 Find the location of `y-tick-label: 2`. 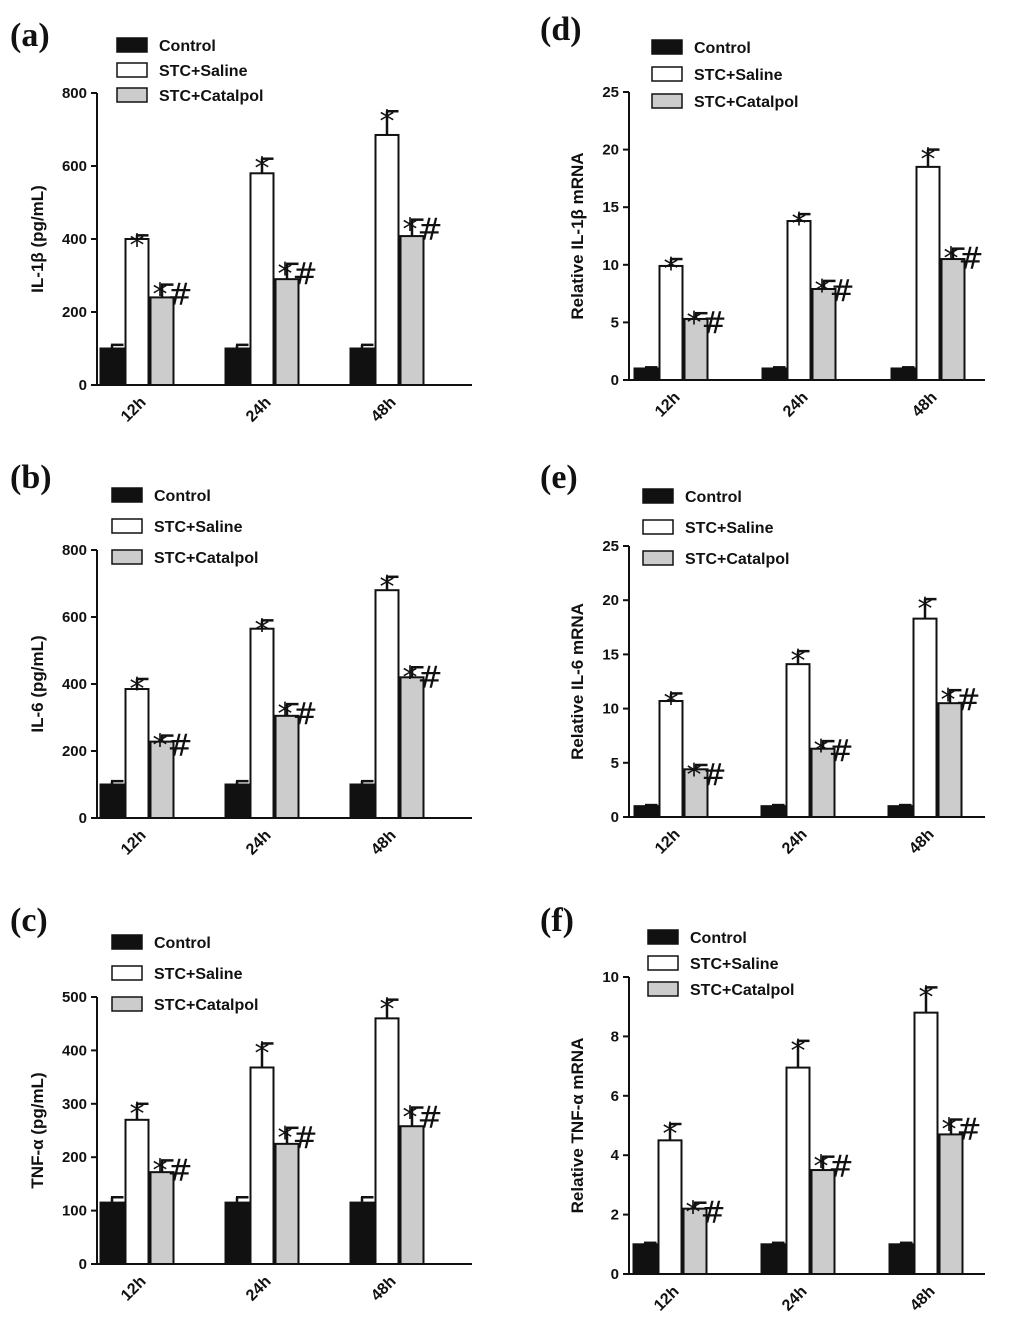

y-tick-label: 2 is located at coordinates (615, 1215).